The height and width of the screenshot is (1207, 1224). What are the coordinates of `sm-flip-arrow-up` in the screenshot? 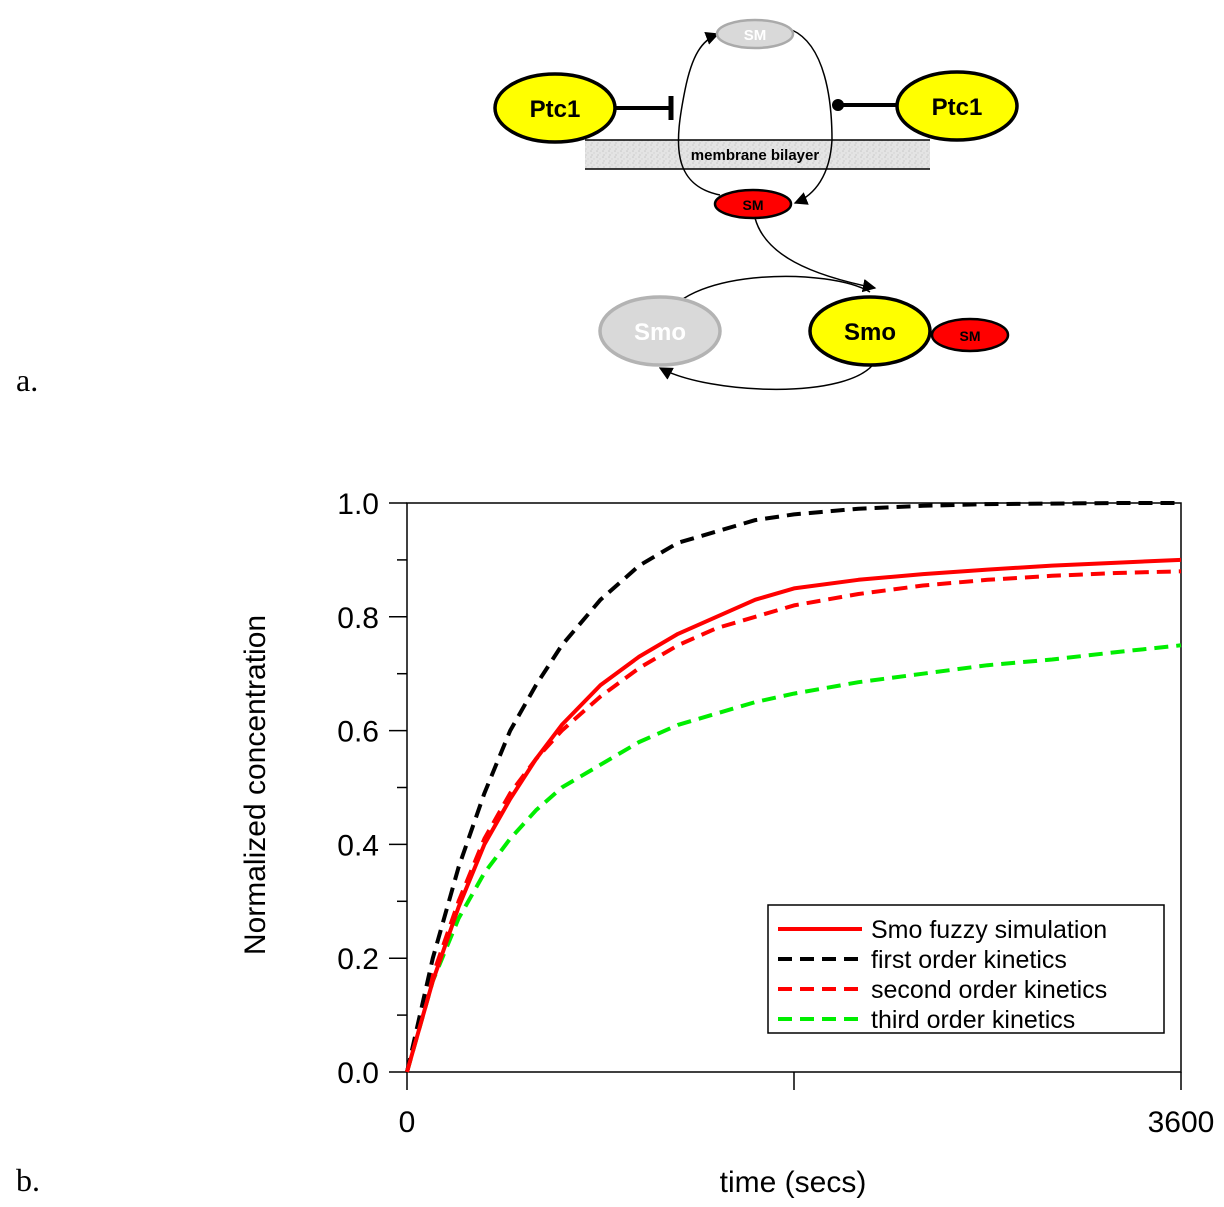 It's located at (699, 113).